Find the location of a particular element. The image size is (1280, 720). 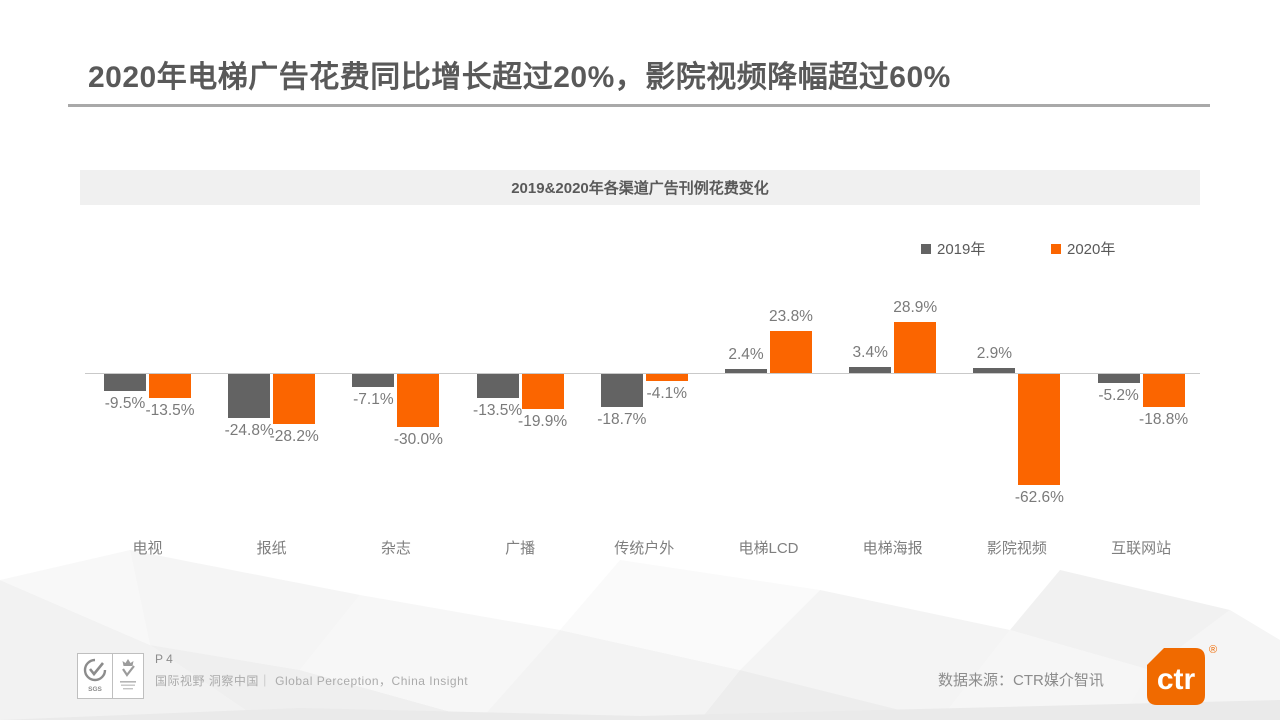

bar-2019年-传统户外 is located at coordinates (621, 391).